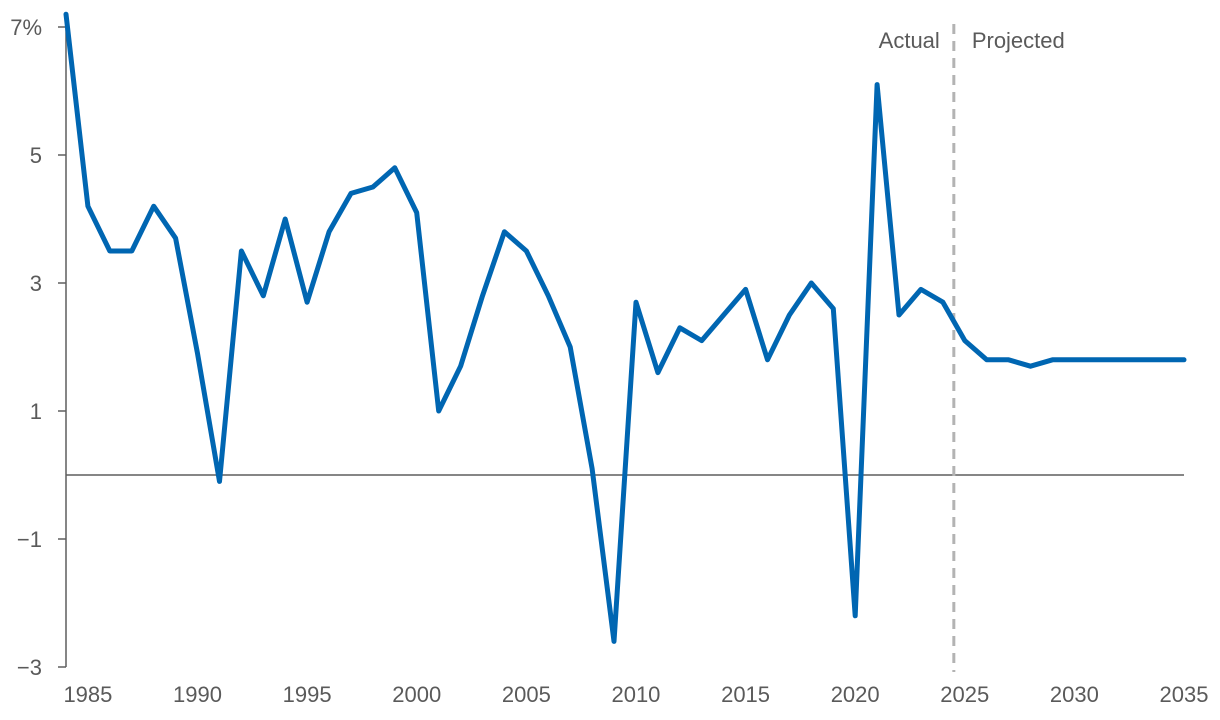  I want to click on projected-label: Projected, so click(1018, 40).